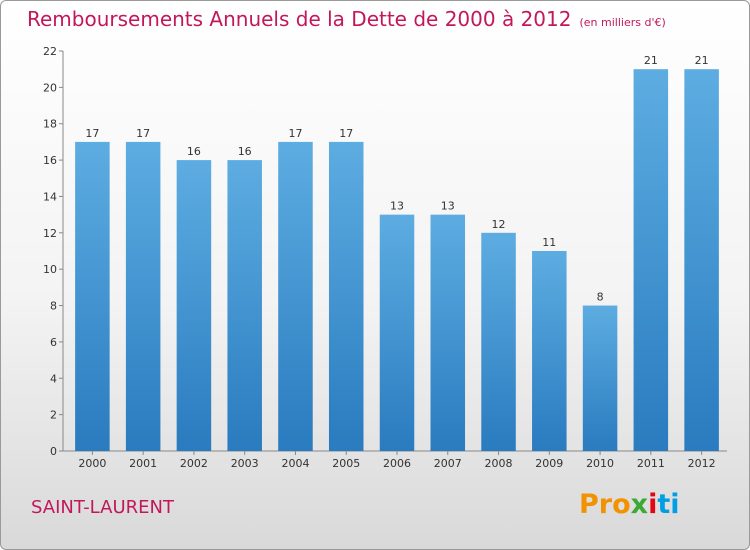 Image resolution: width=750 pixels, height=550 pixels. I want to click on y-tick-label: 18, so click(50, 124).